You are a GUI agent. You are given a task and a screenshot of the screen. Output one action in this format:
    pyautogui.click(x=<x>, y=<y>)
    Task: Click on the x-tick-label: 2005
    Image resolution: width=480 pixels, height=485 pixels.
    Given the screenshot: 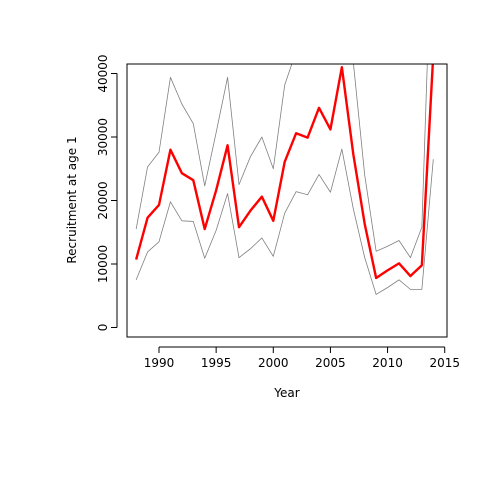 What is the action you would take?
    pyautogui.click(x=330, y=363)
    